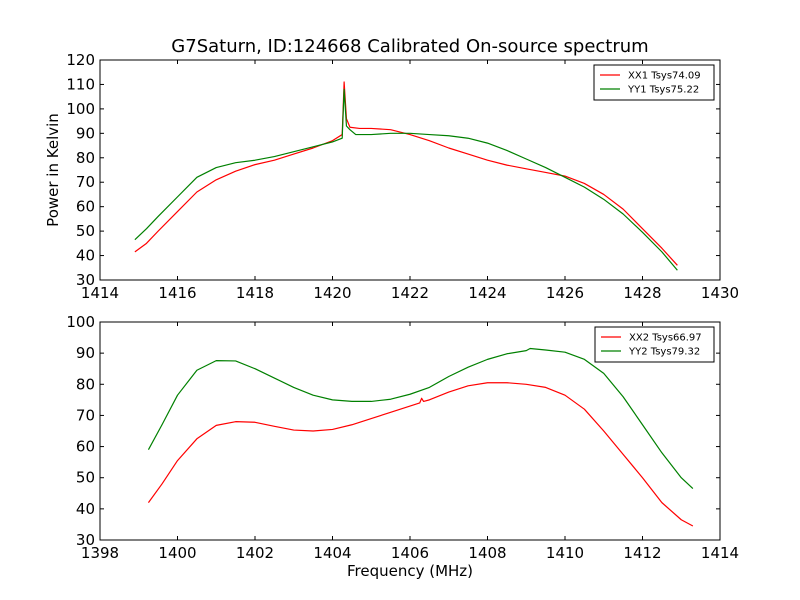 Image resolution: width=800 pixels, height=600 pixels. What do you see at coordinates (410, 293) in the screenshot?
I see `x-tick-label: 1422` at bounding box center [410, 293].